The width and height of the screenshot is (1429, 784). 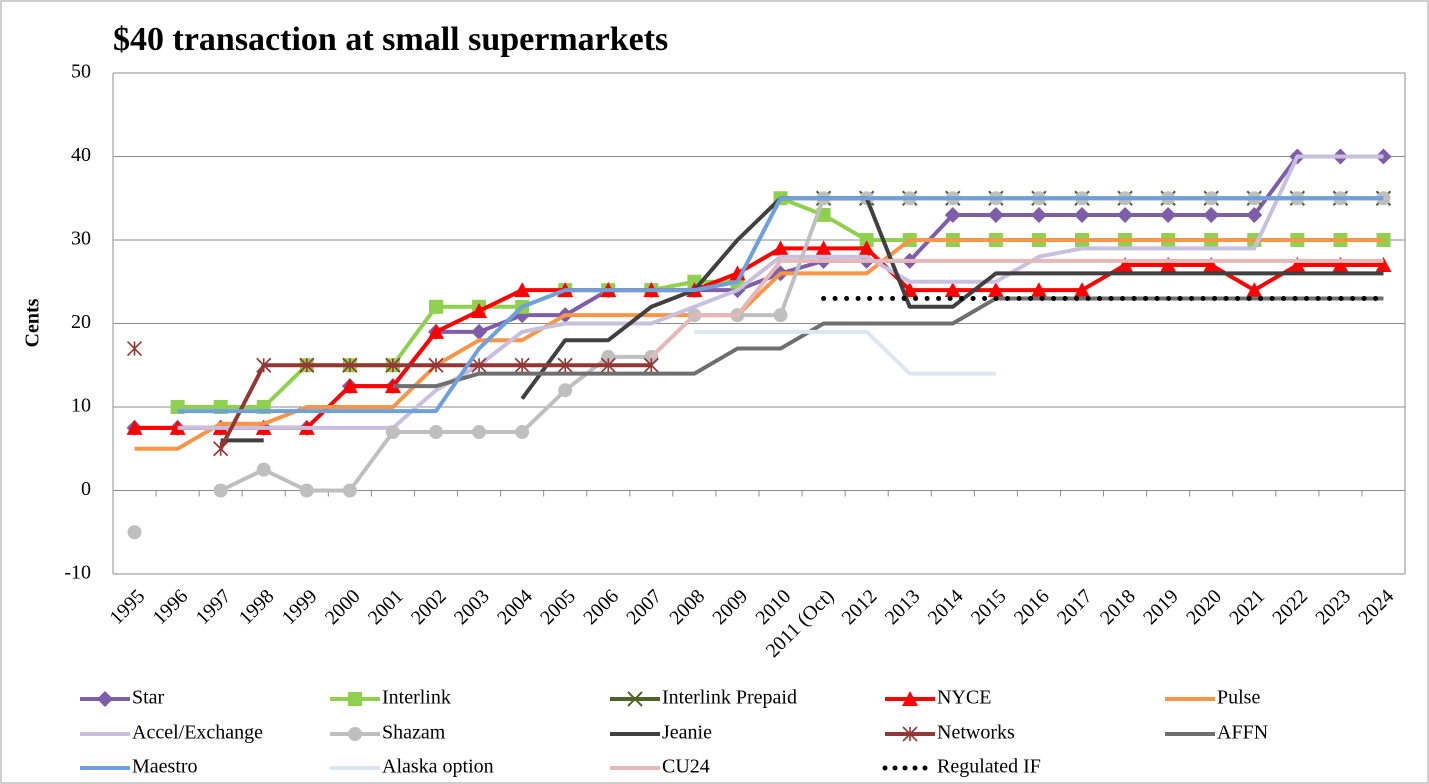 I want to click on legend-label: AFFN, so click(x=1242, y=733).